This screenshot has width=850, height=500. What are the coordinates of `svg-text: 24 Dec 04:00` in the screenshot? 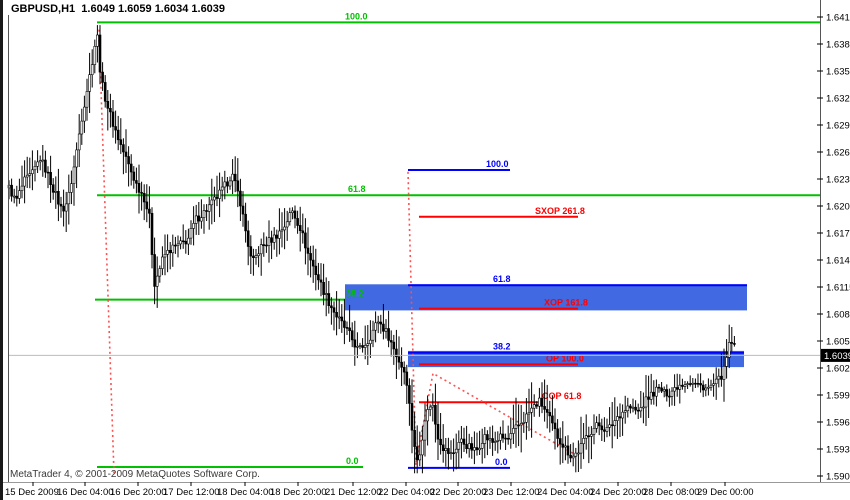 It's located at (565, 492).